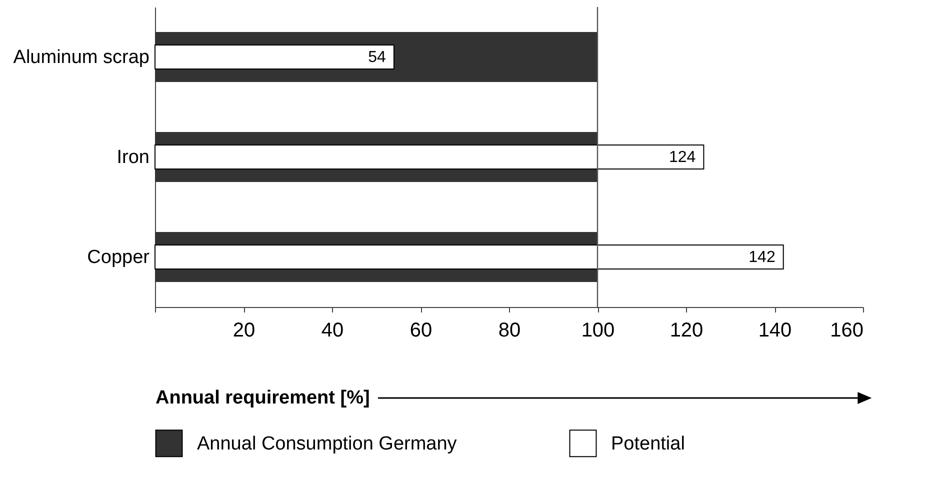 Image resolution: width=943 pixels, height=499 pixels. What do you see at coordinates (263, 398) in the screenshot?
I see `x-axis-title: Annual requirement [%]` at bounding box center [263, 398].